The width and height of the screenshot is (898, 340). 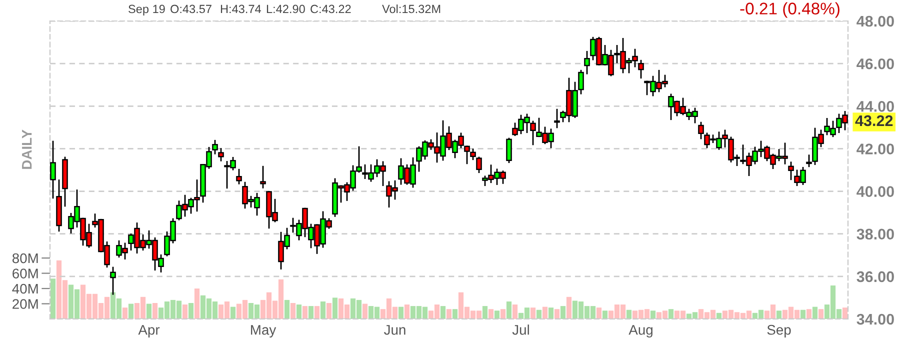 I want to click on text: L:42.90, so click(x=285, y=9).